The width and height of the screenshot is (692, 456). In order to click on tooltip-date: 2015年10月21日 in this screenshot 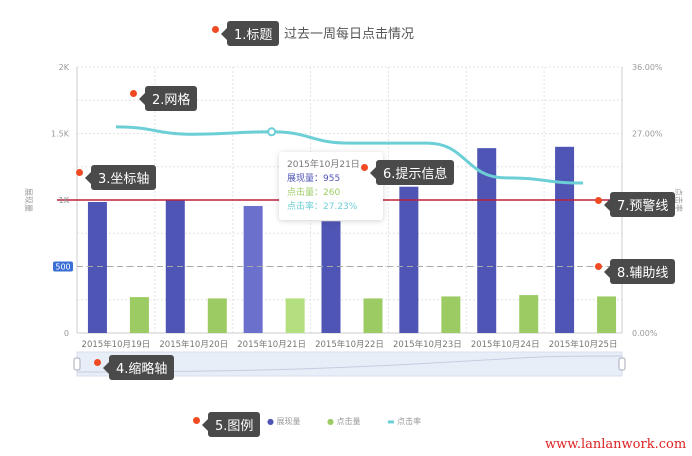, I will do `click(323, 165)`.